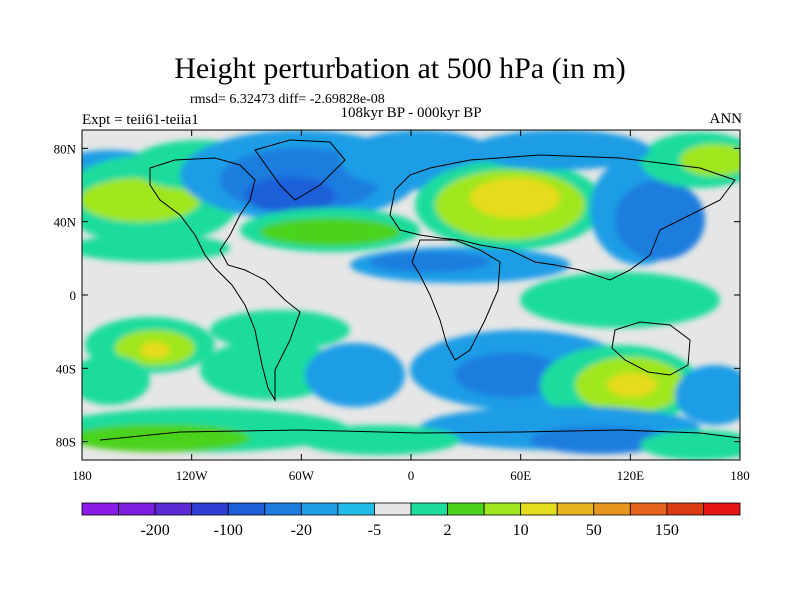 This screenshot has height=600, width=800. Describe the element at coordinates (411, 475) in the screenshot. I see `lon-tick-label: 0` at that location.